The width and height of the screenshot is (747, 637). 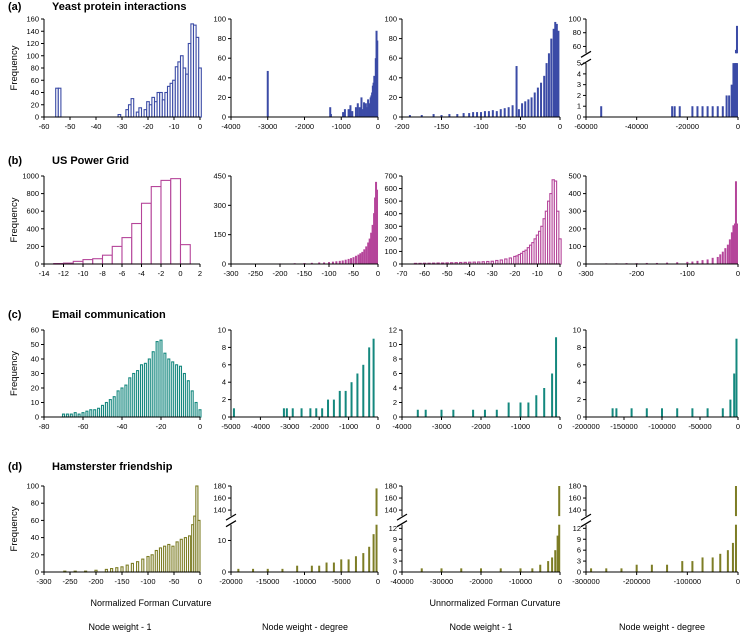 I want to click on y-tick-label: 9, so click(x=579, y=539).